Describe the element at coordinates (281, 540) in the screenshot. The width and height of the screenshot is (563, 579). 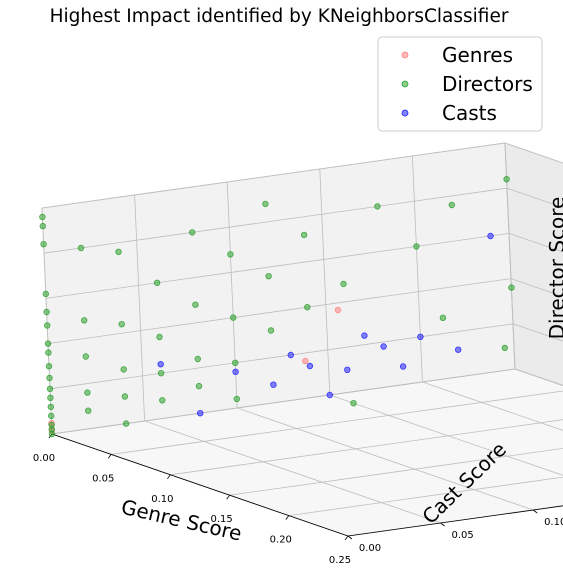
I see `x-tick-label: 0.20` at that location.